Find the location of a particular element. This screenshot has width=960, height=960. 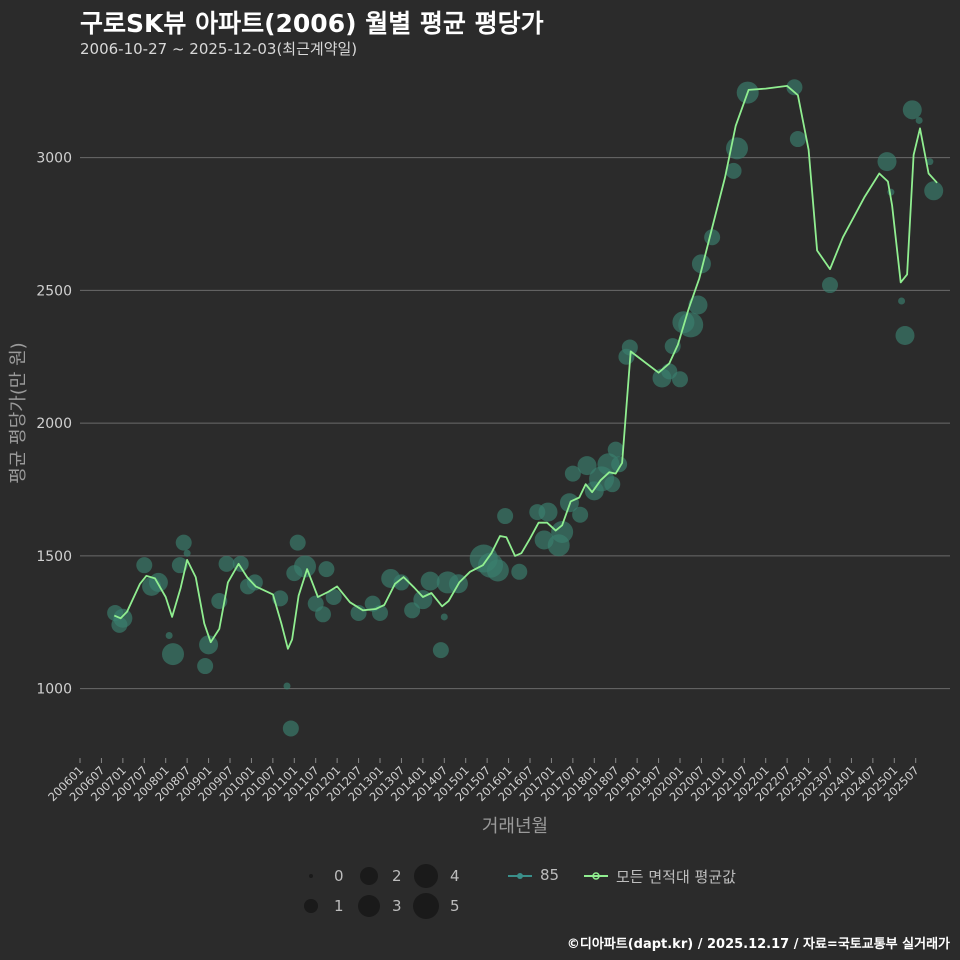

size-label-1: 1 is located at coordinates (339, 906).